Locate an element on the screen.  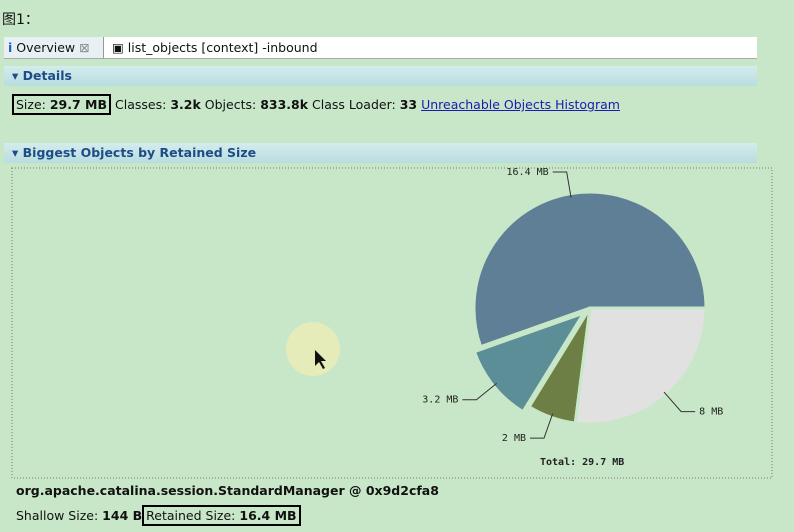
label: Class Loader: is located at coordinates (354, 104).